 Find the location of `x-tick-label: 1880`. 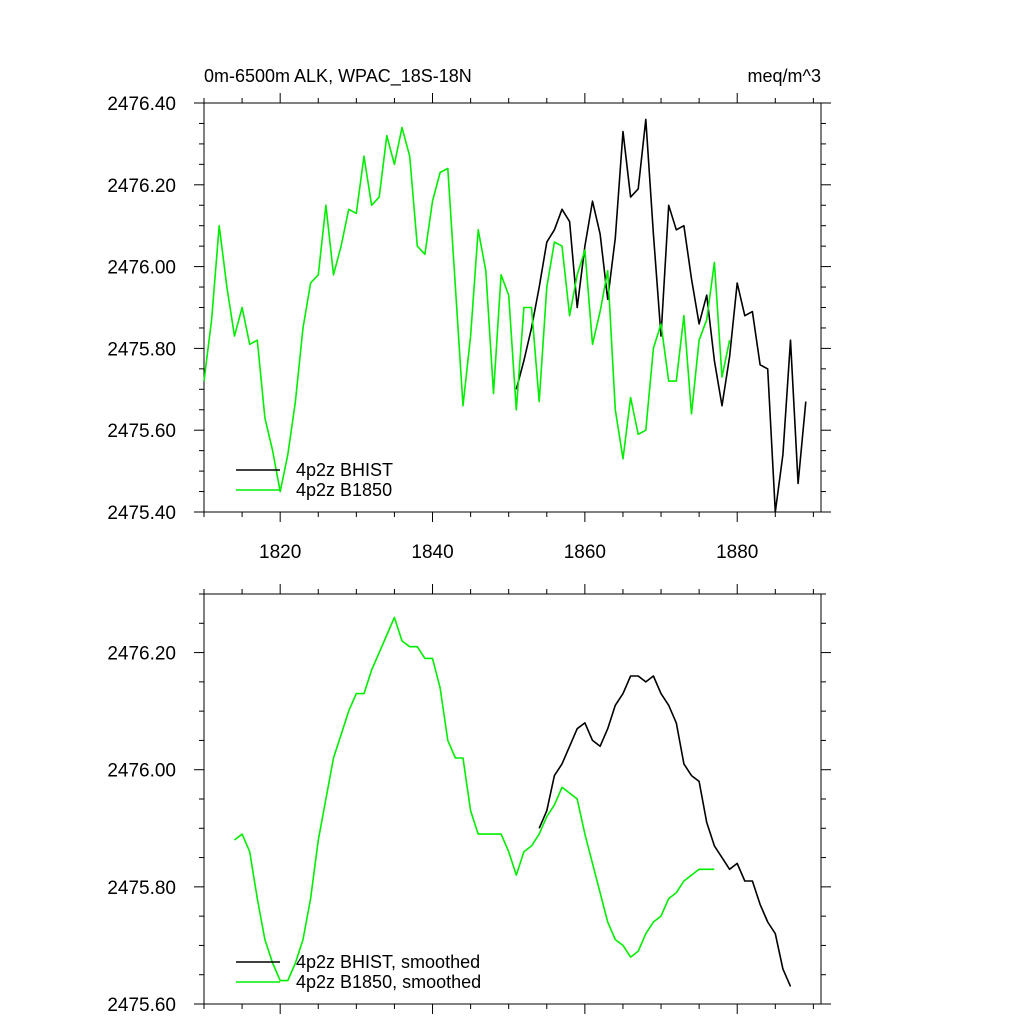

x-tick-label: 1880 is located at coordinates (737, 552).